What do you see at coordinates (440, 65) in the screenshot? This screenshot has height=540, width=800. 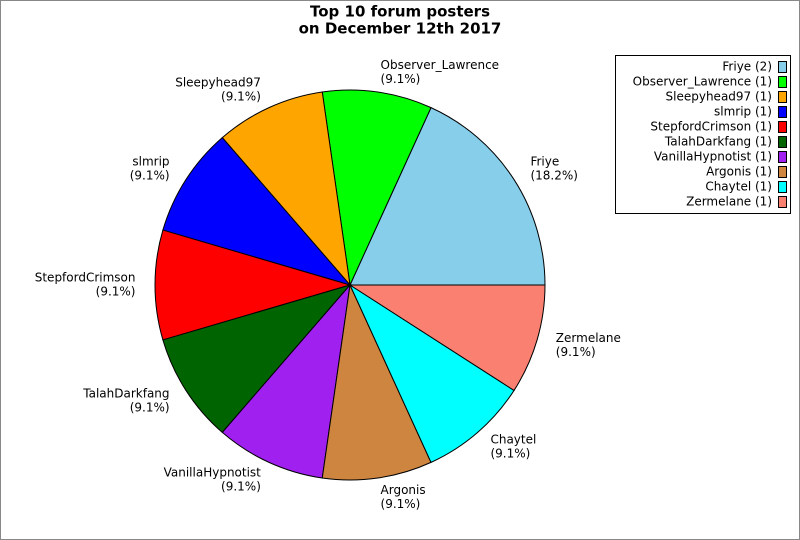 I see `slice-label: Observer_Lawrence` at bounding box center [440, 65].